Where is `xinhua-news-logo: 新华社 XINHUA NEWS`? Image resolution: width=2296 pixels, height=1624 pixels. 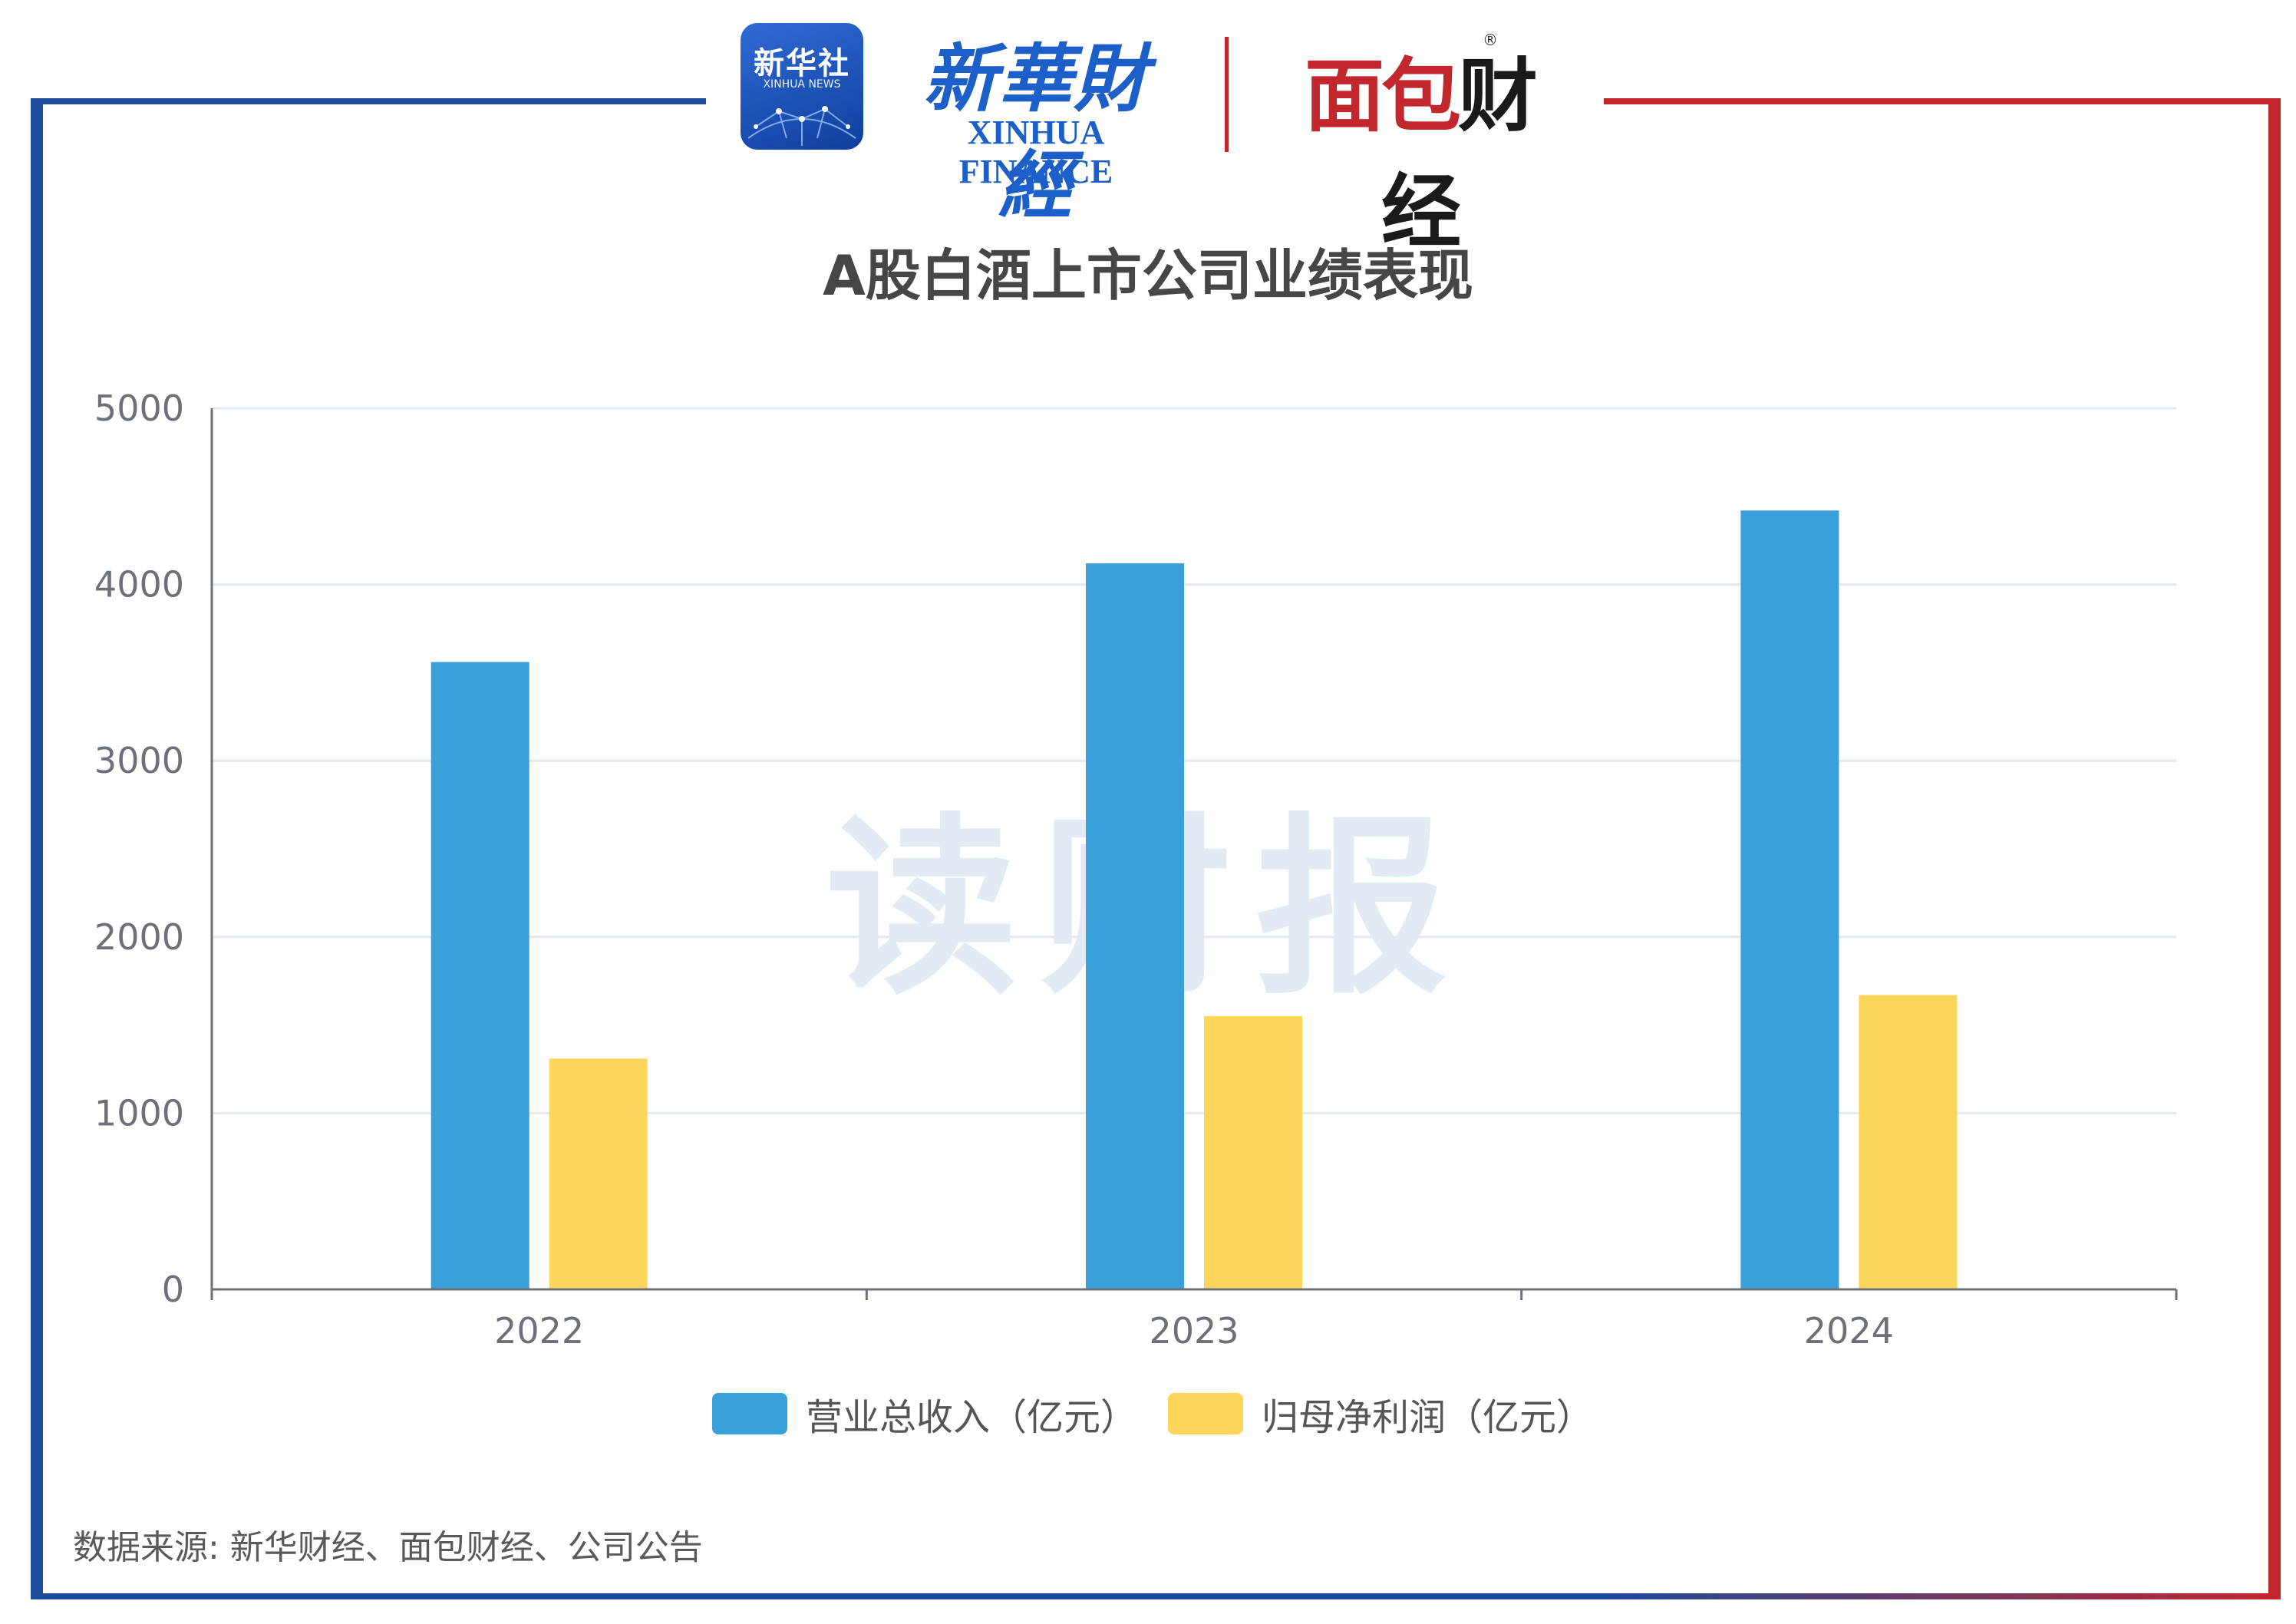
xinhua-news-logo: 新华社 XINHUA NEWS is located at coordinates (802, 86).